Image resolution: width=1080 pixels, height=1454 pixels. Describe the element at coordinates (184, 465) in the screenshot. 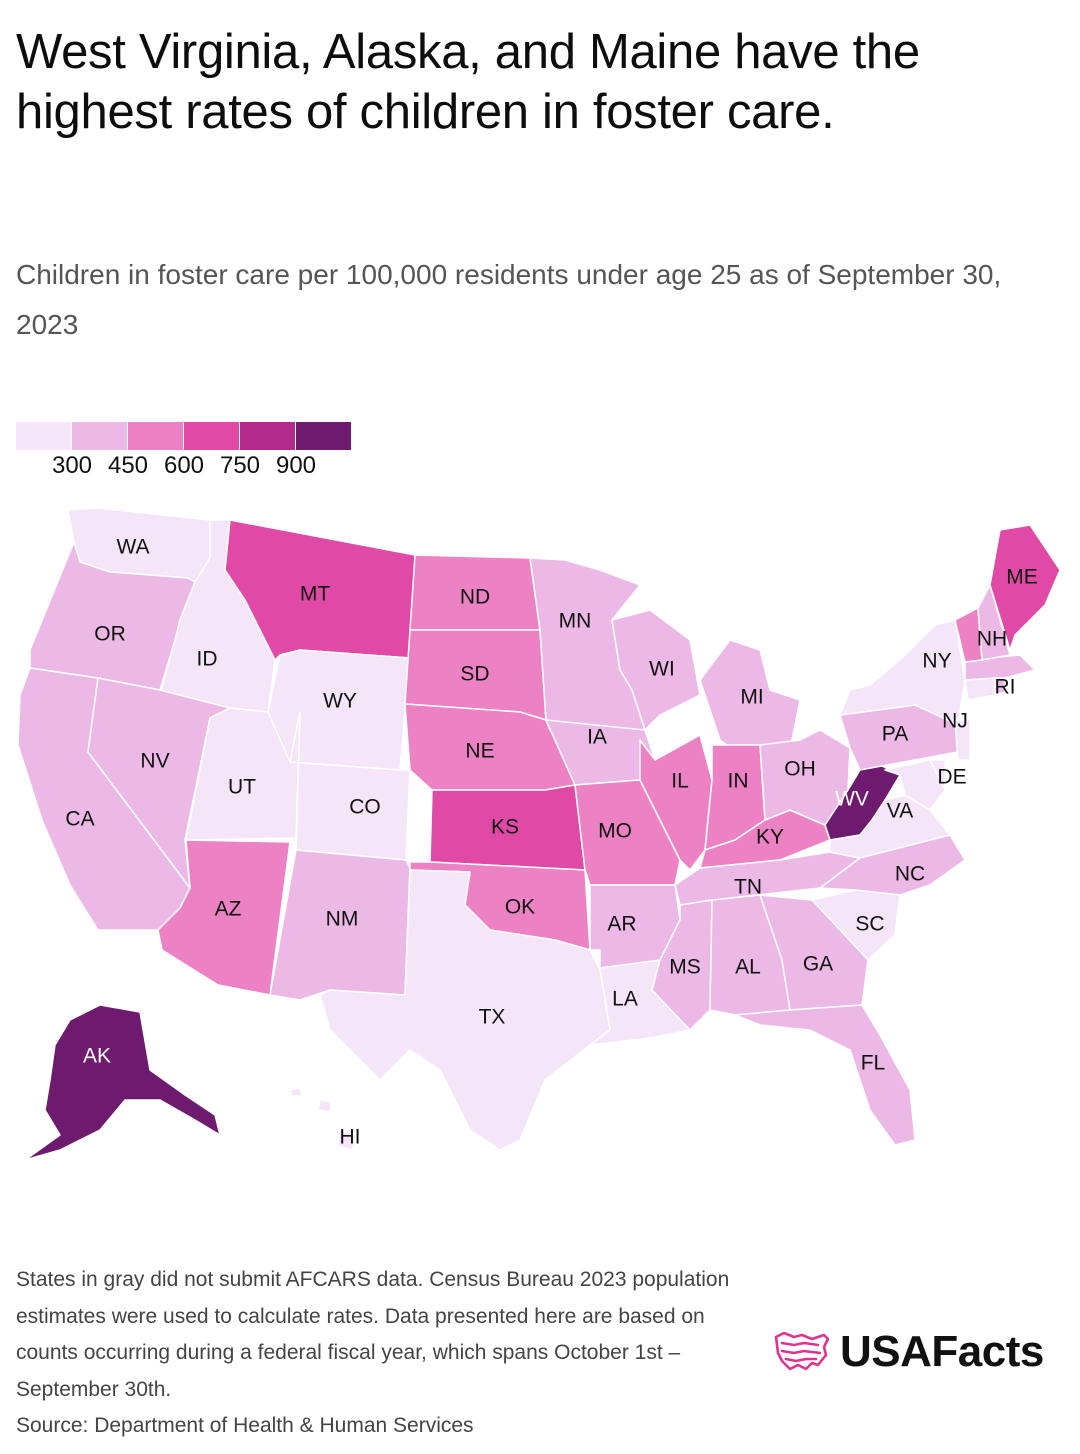

I see `legend-tick-label: 600` at that location.